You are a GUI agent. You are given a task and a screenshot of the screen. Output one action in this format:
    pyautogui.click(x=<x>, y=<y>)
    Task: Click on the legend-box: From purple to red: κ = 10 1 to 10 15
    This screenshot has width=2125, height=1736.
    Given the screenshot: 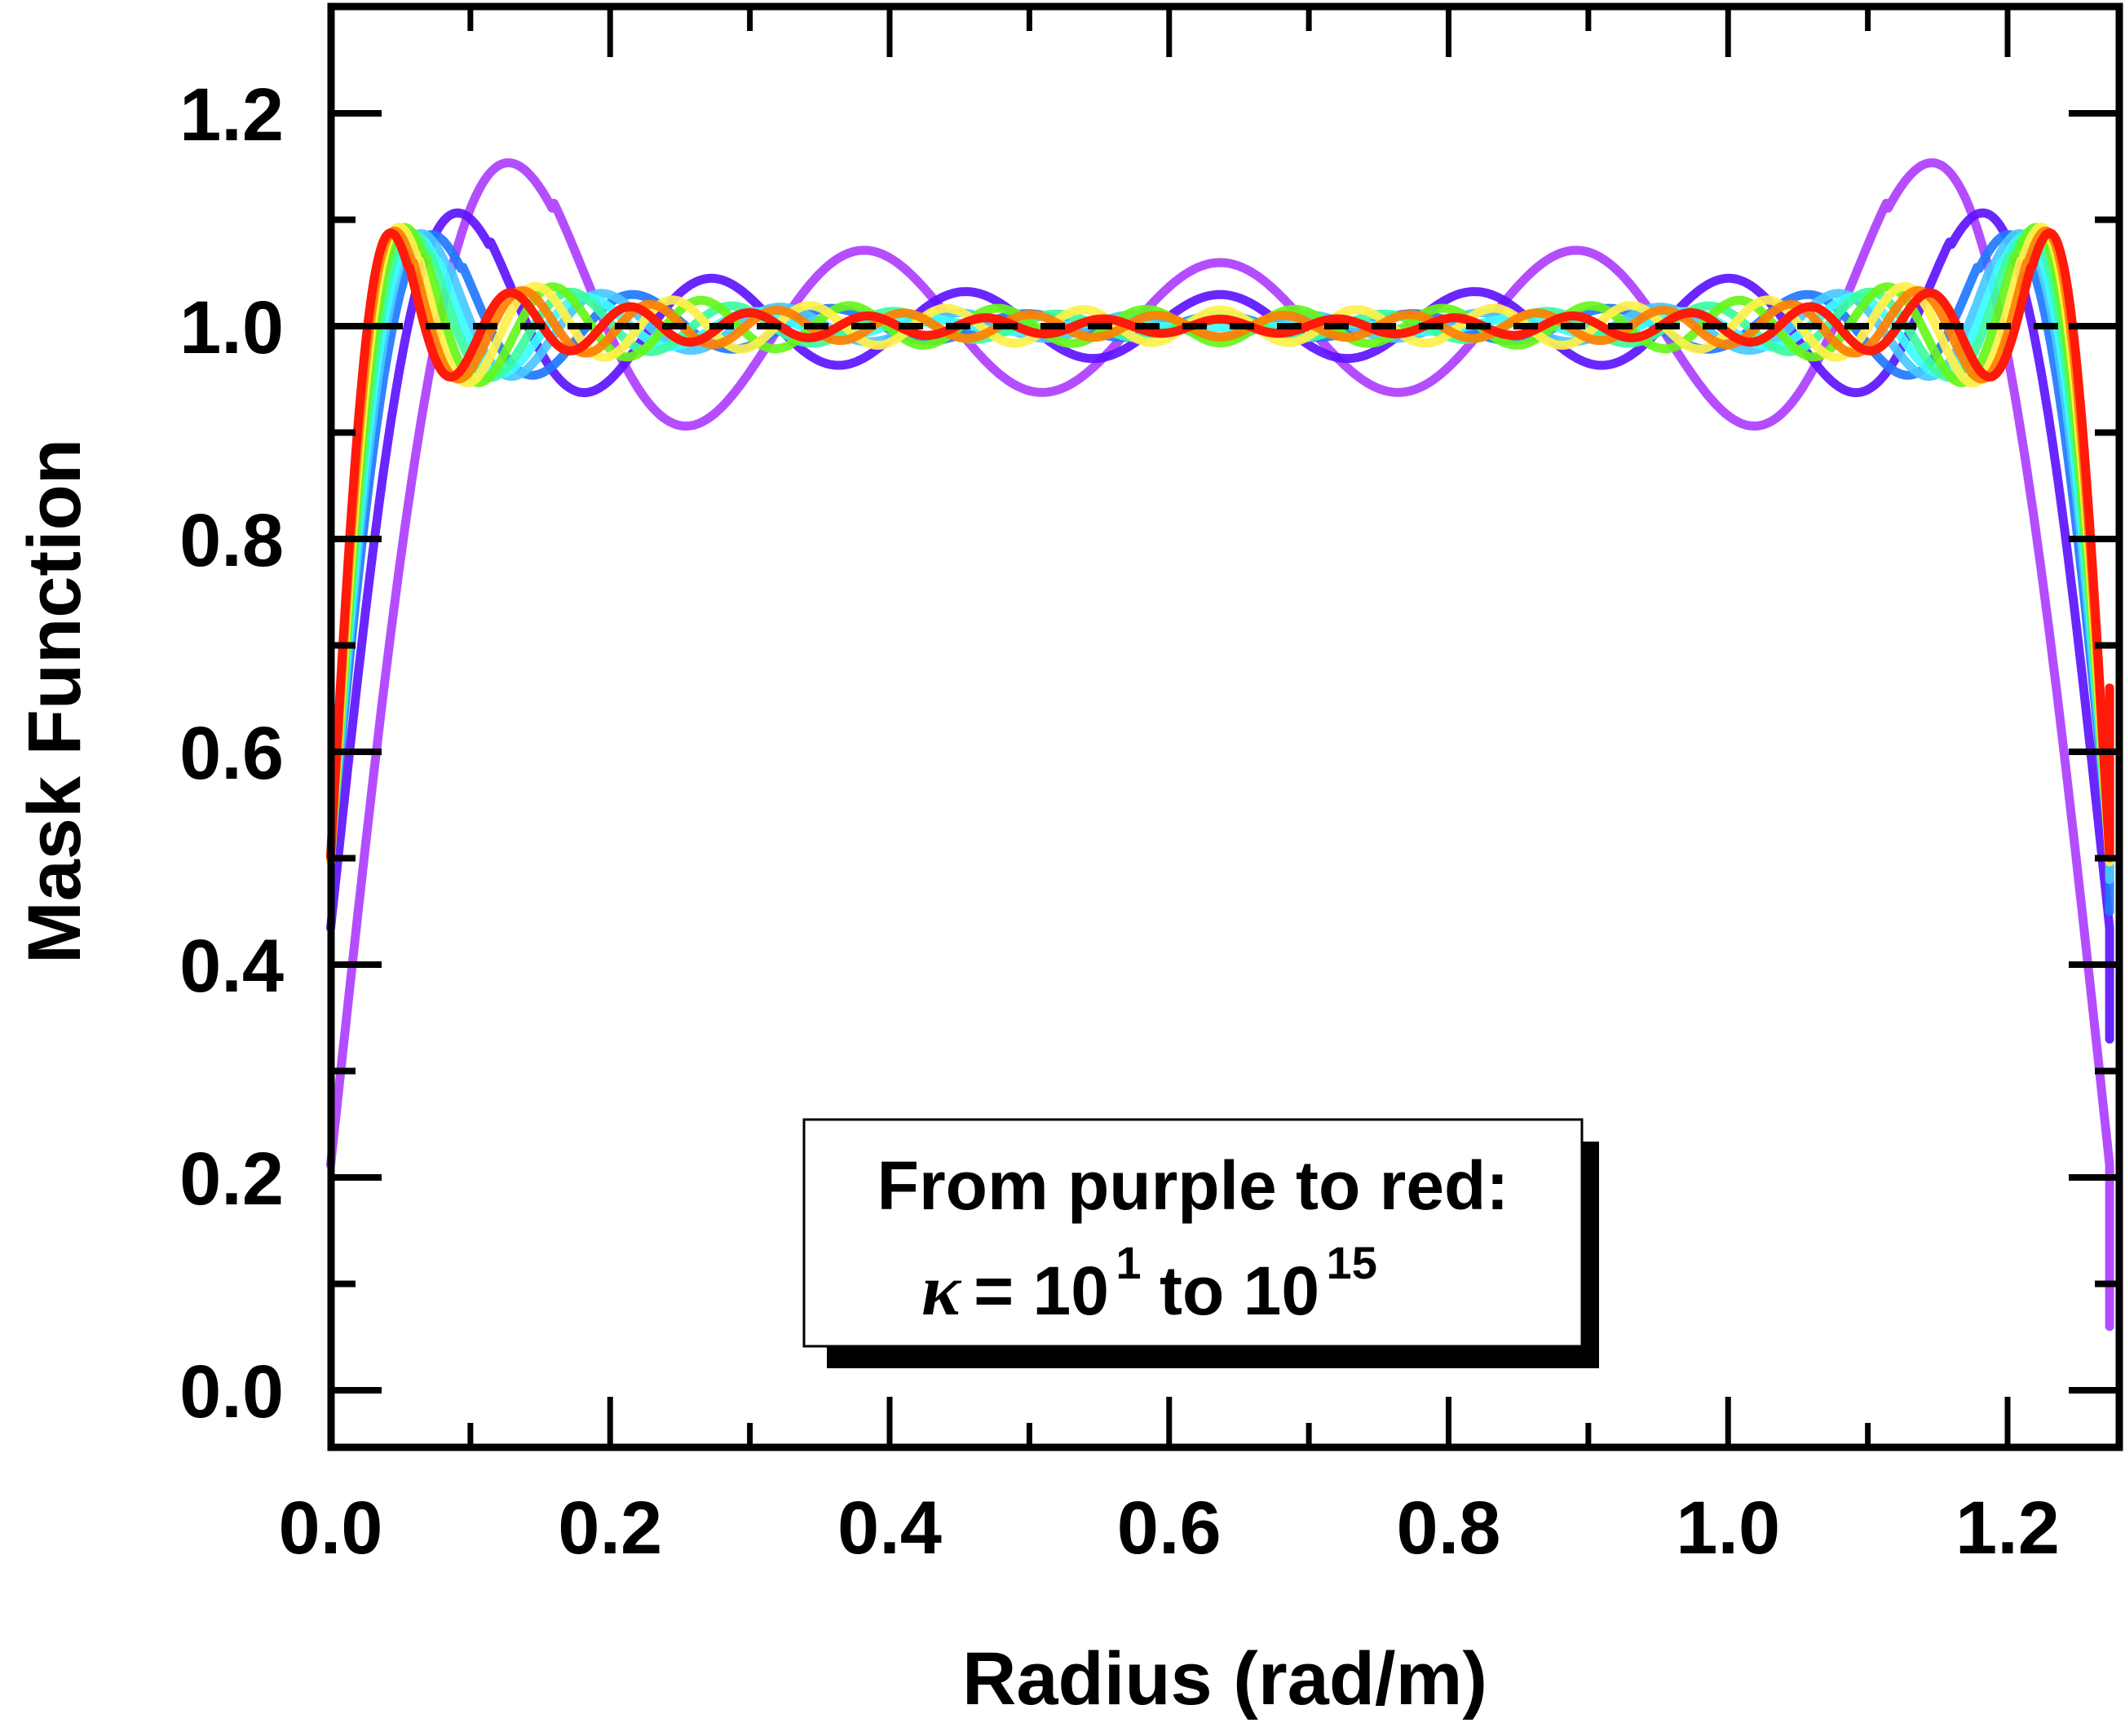 What is the action you would take?
    pyautogui.click(x=1200, y=1243)
    